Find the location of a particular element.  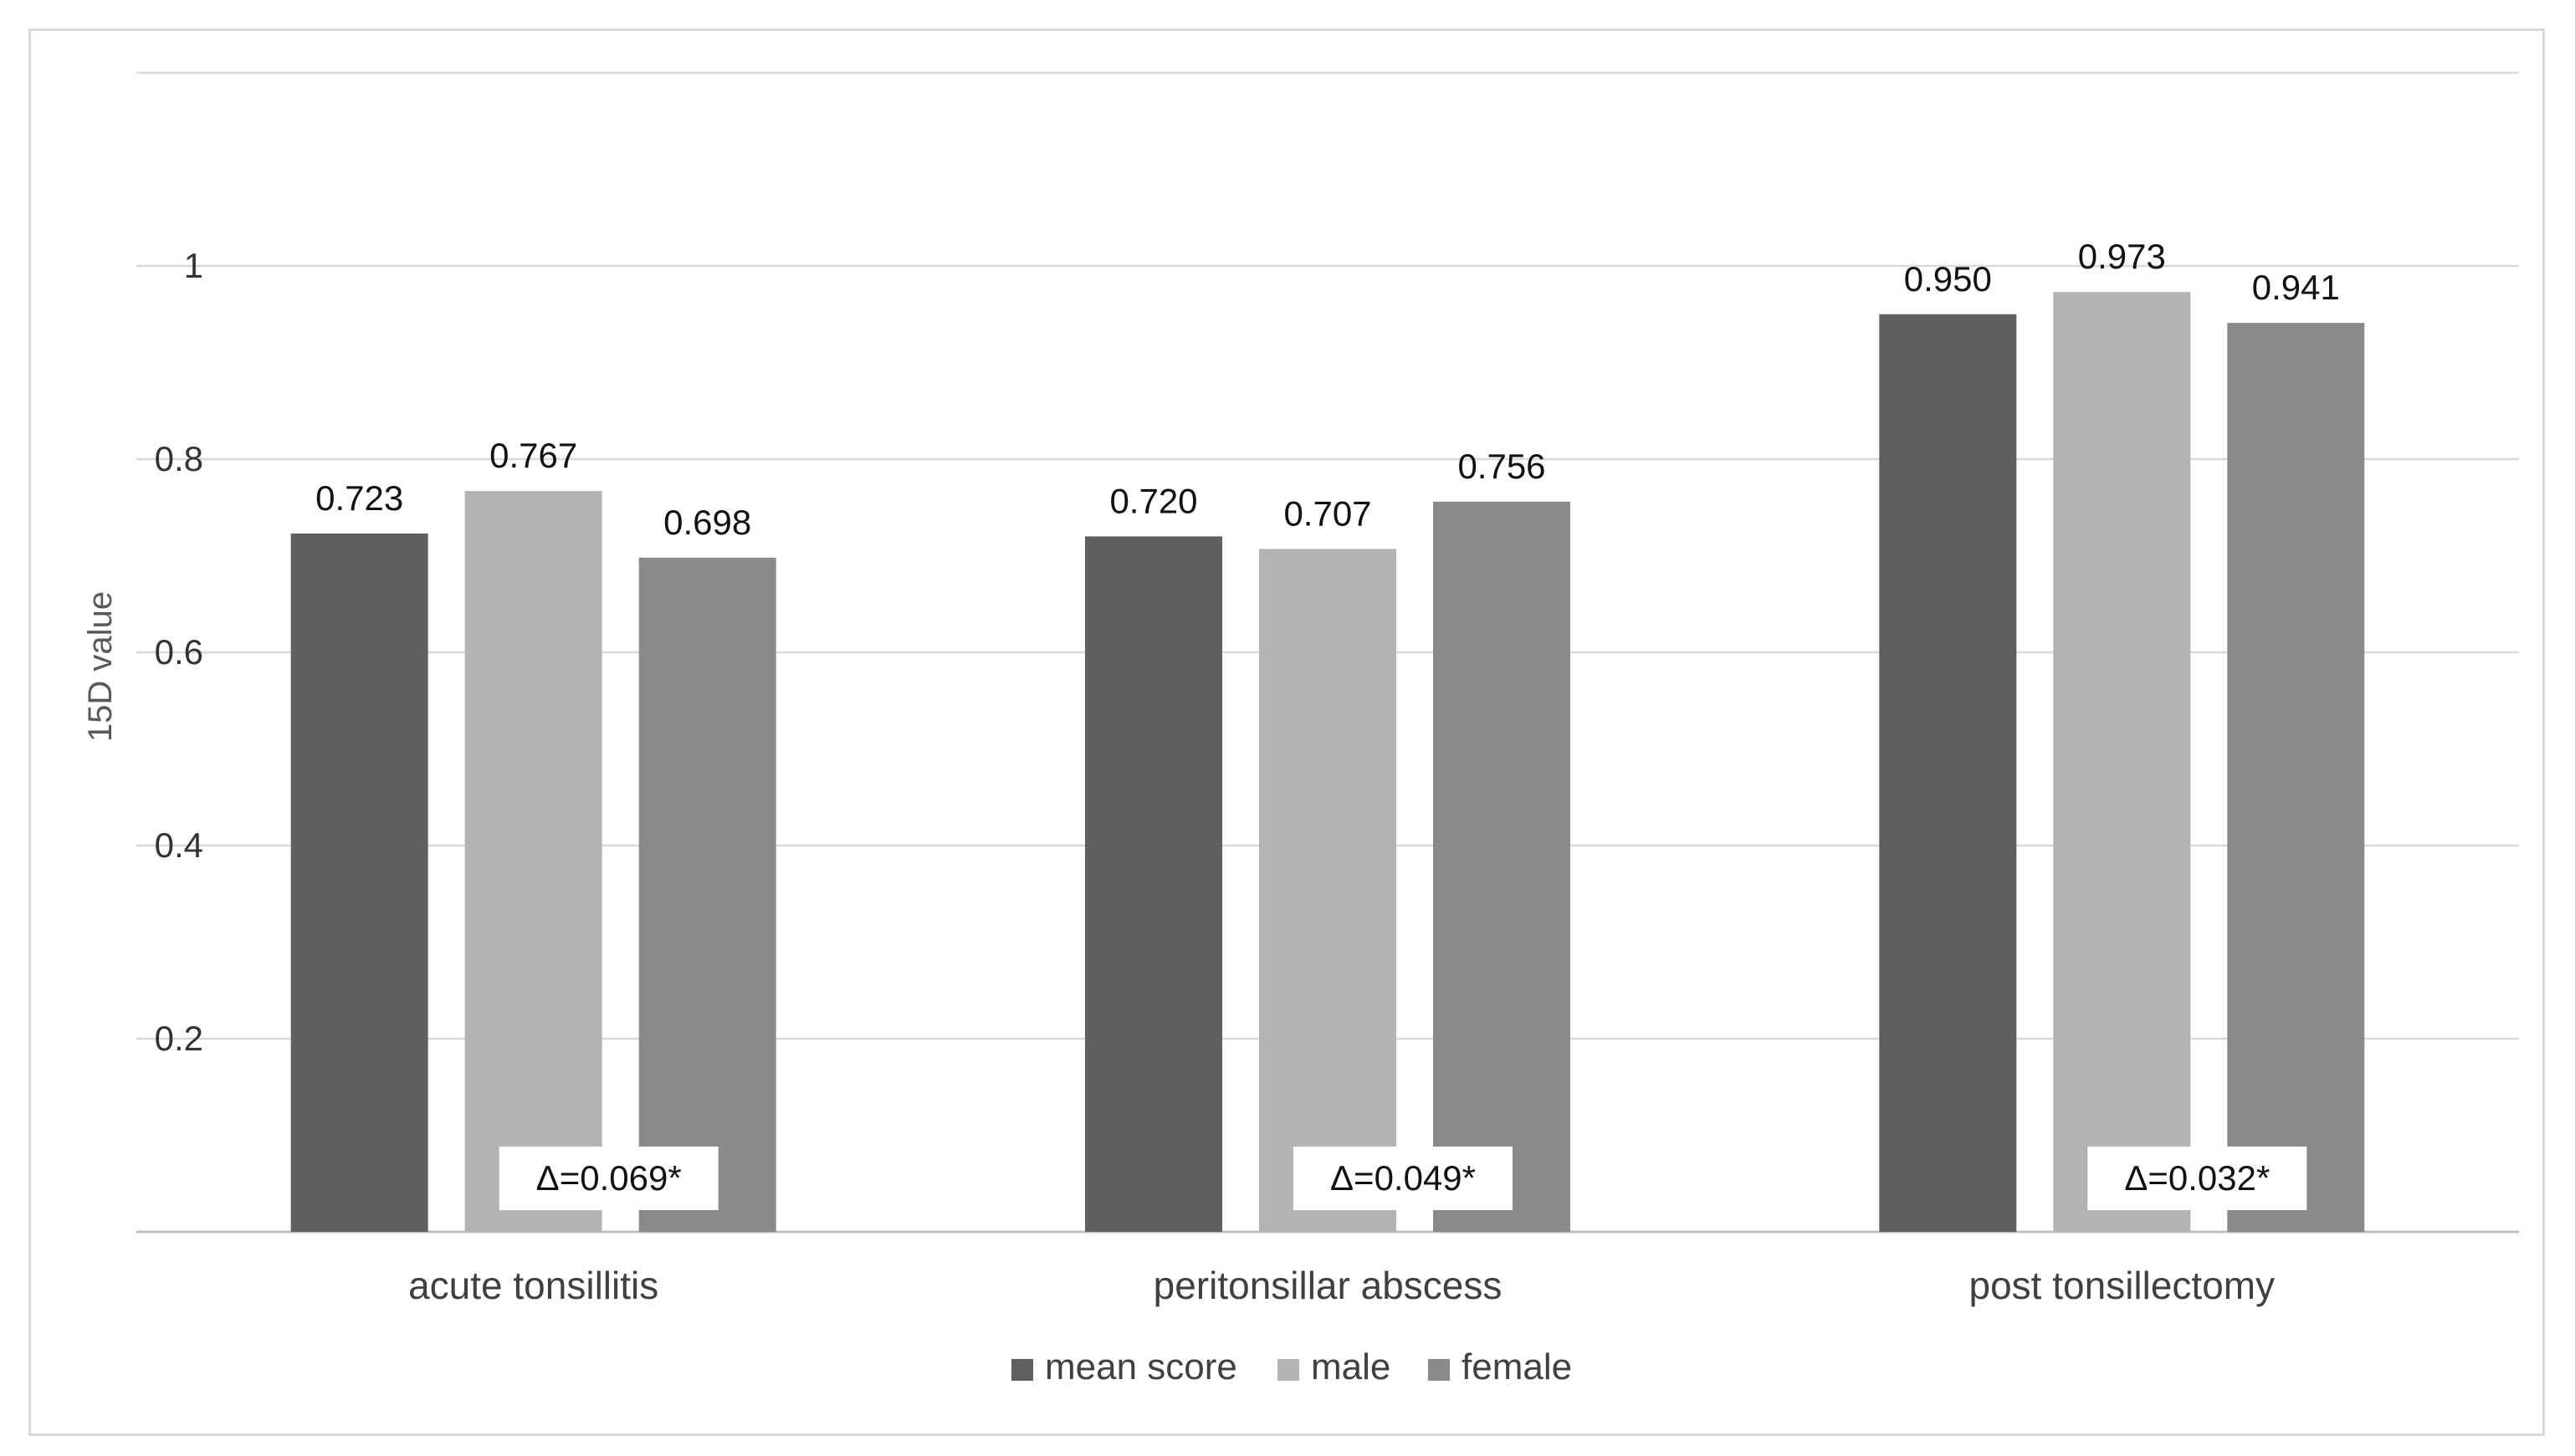

data-label: 0.950 is located at coordinates (1948, 279).